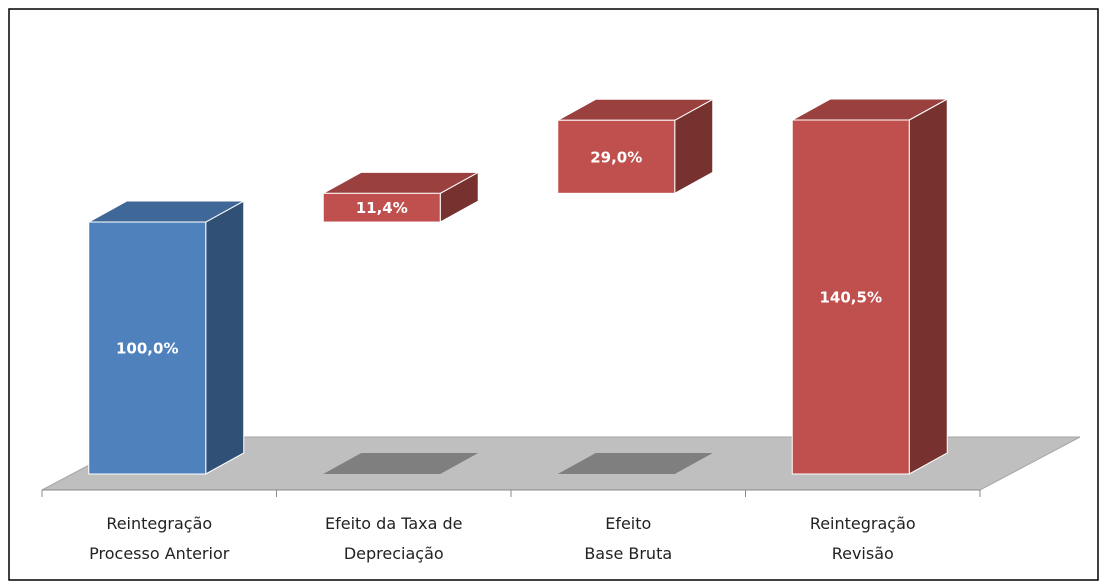 This screenshot has width=1107, height=587. I want to click on x-tick-label: Reintegração Revisão, so click(862, 538).